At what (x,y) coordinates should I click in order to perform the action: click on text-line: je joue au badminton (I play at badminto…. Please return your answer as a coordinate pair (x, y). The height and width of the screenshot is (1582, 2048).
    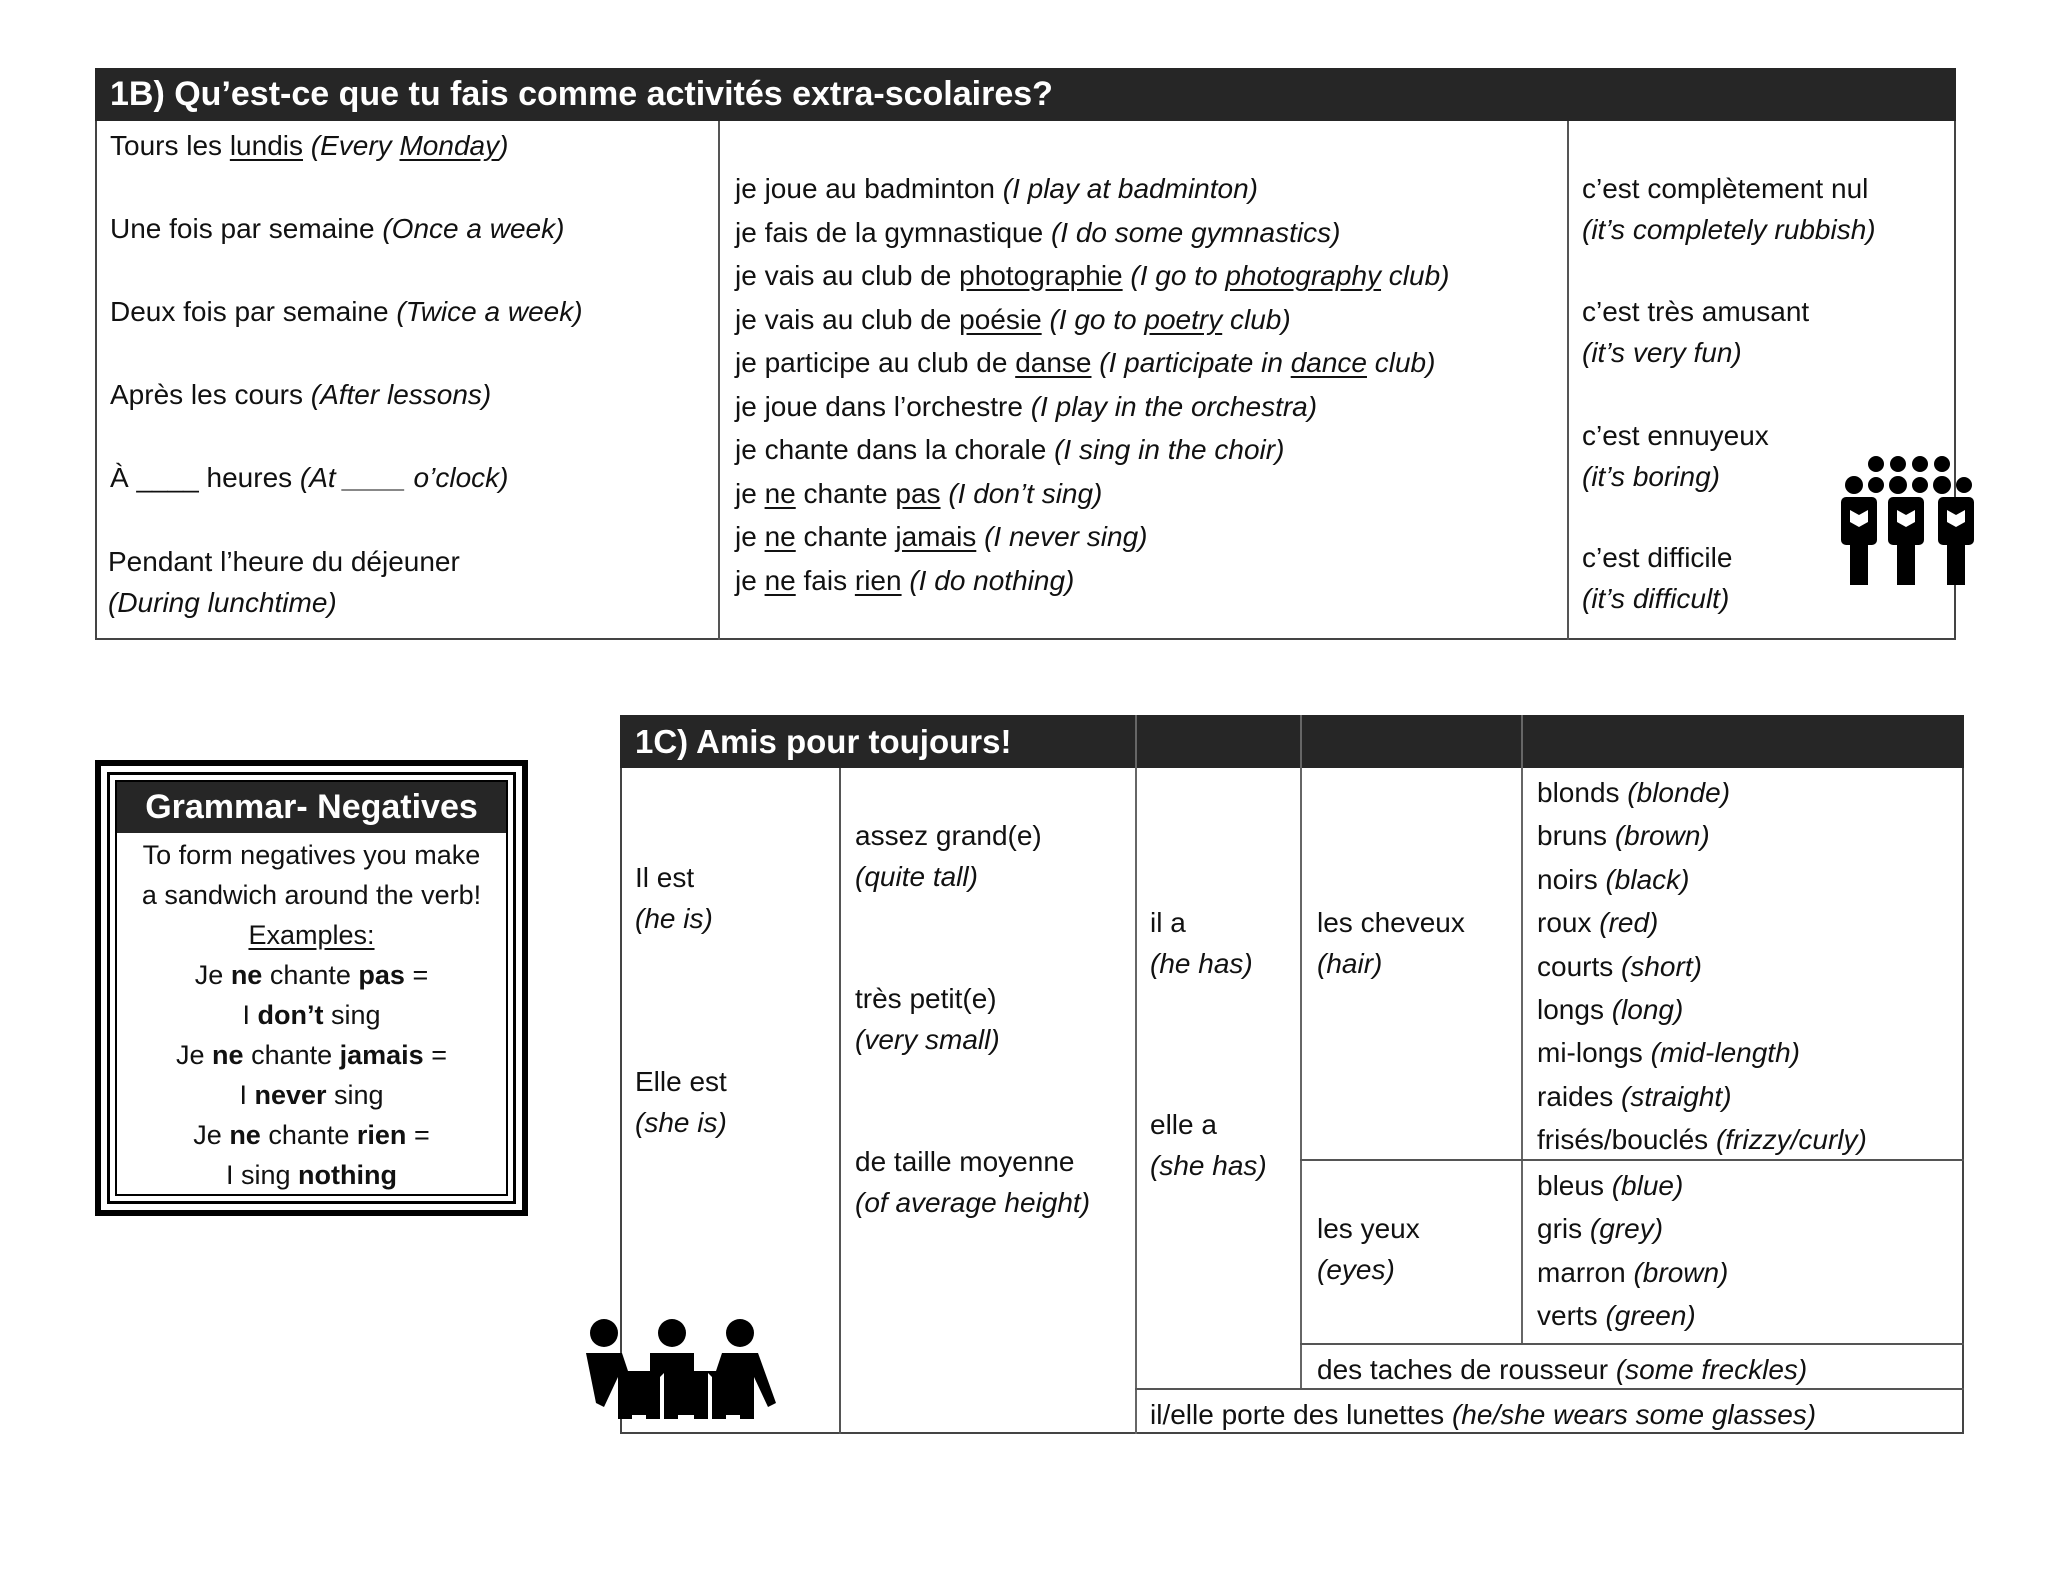
    Looking at the image, I should click on (1092, 189).